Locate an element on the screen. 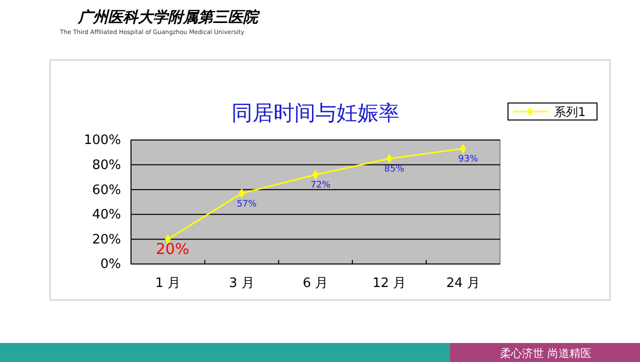  y-tick-label: 60% is located at coordinates (106, 190).